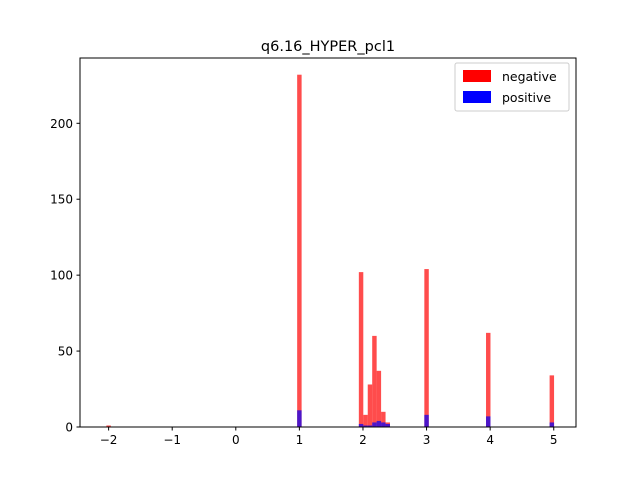 The width and height of the screenshot is (640, 480). What do you see at coordinates (61, 124) in the screenshot?
I see `y-tick-label-4: 200` at bounding box center [61, 124].